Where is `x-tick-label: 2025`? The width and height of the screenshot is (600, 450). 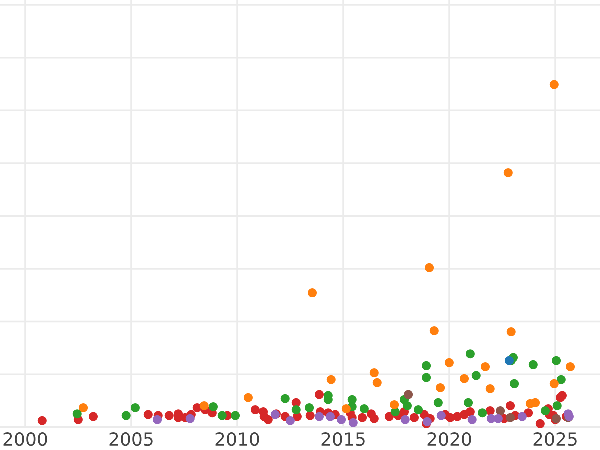 x-tick-label: 2025 is located at coordinates (555, 439).